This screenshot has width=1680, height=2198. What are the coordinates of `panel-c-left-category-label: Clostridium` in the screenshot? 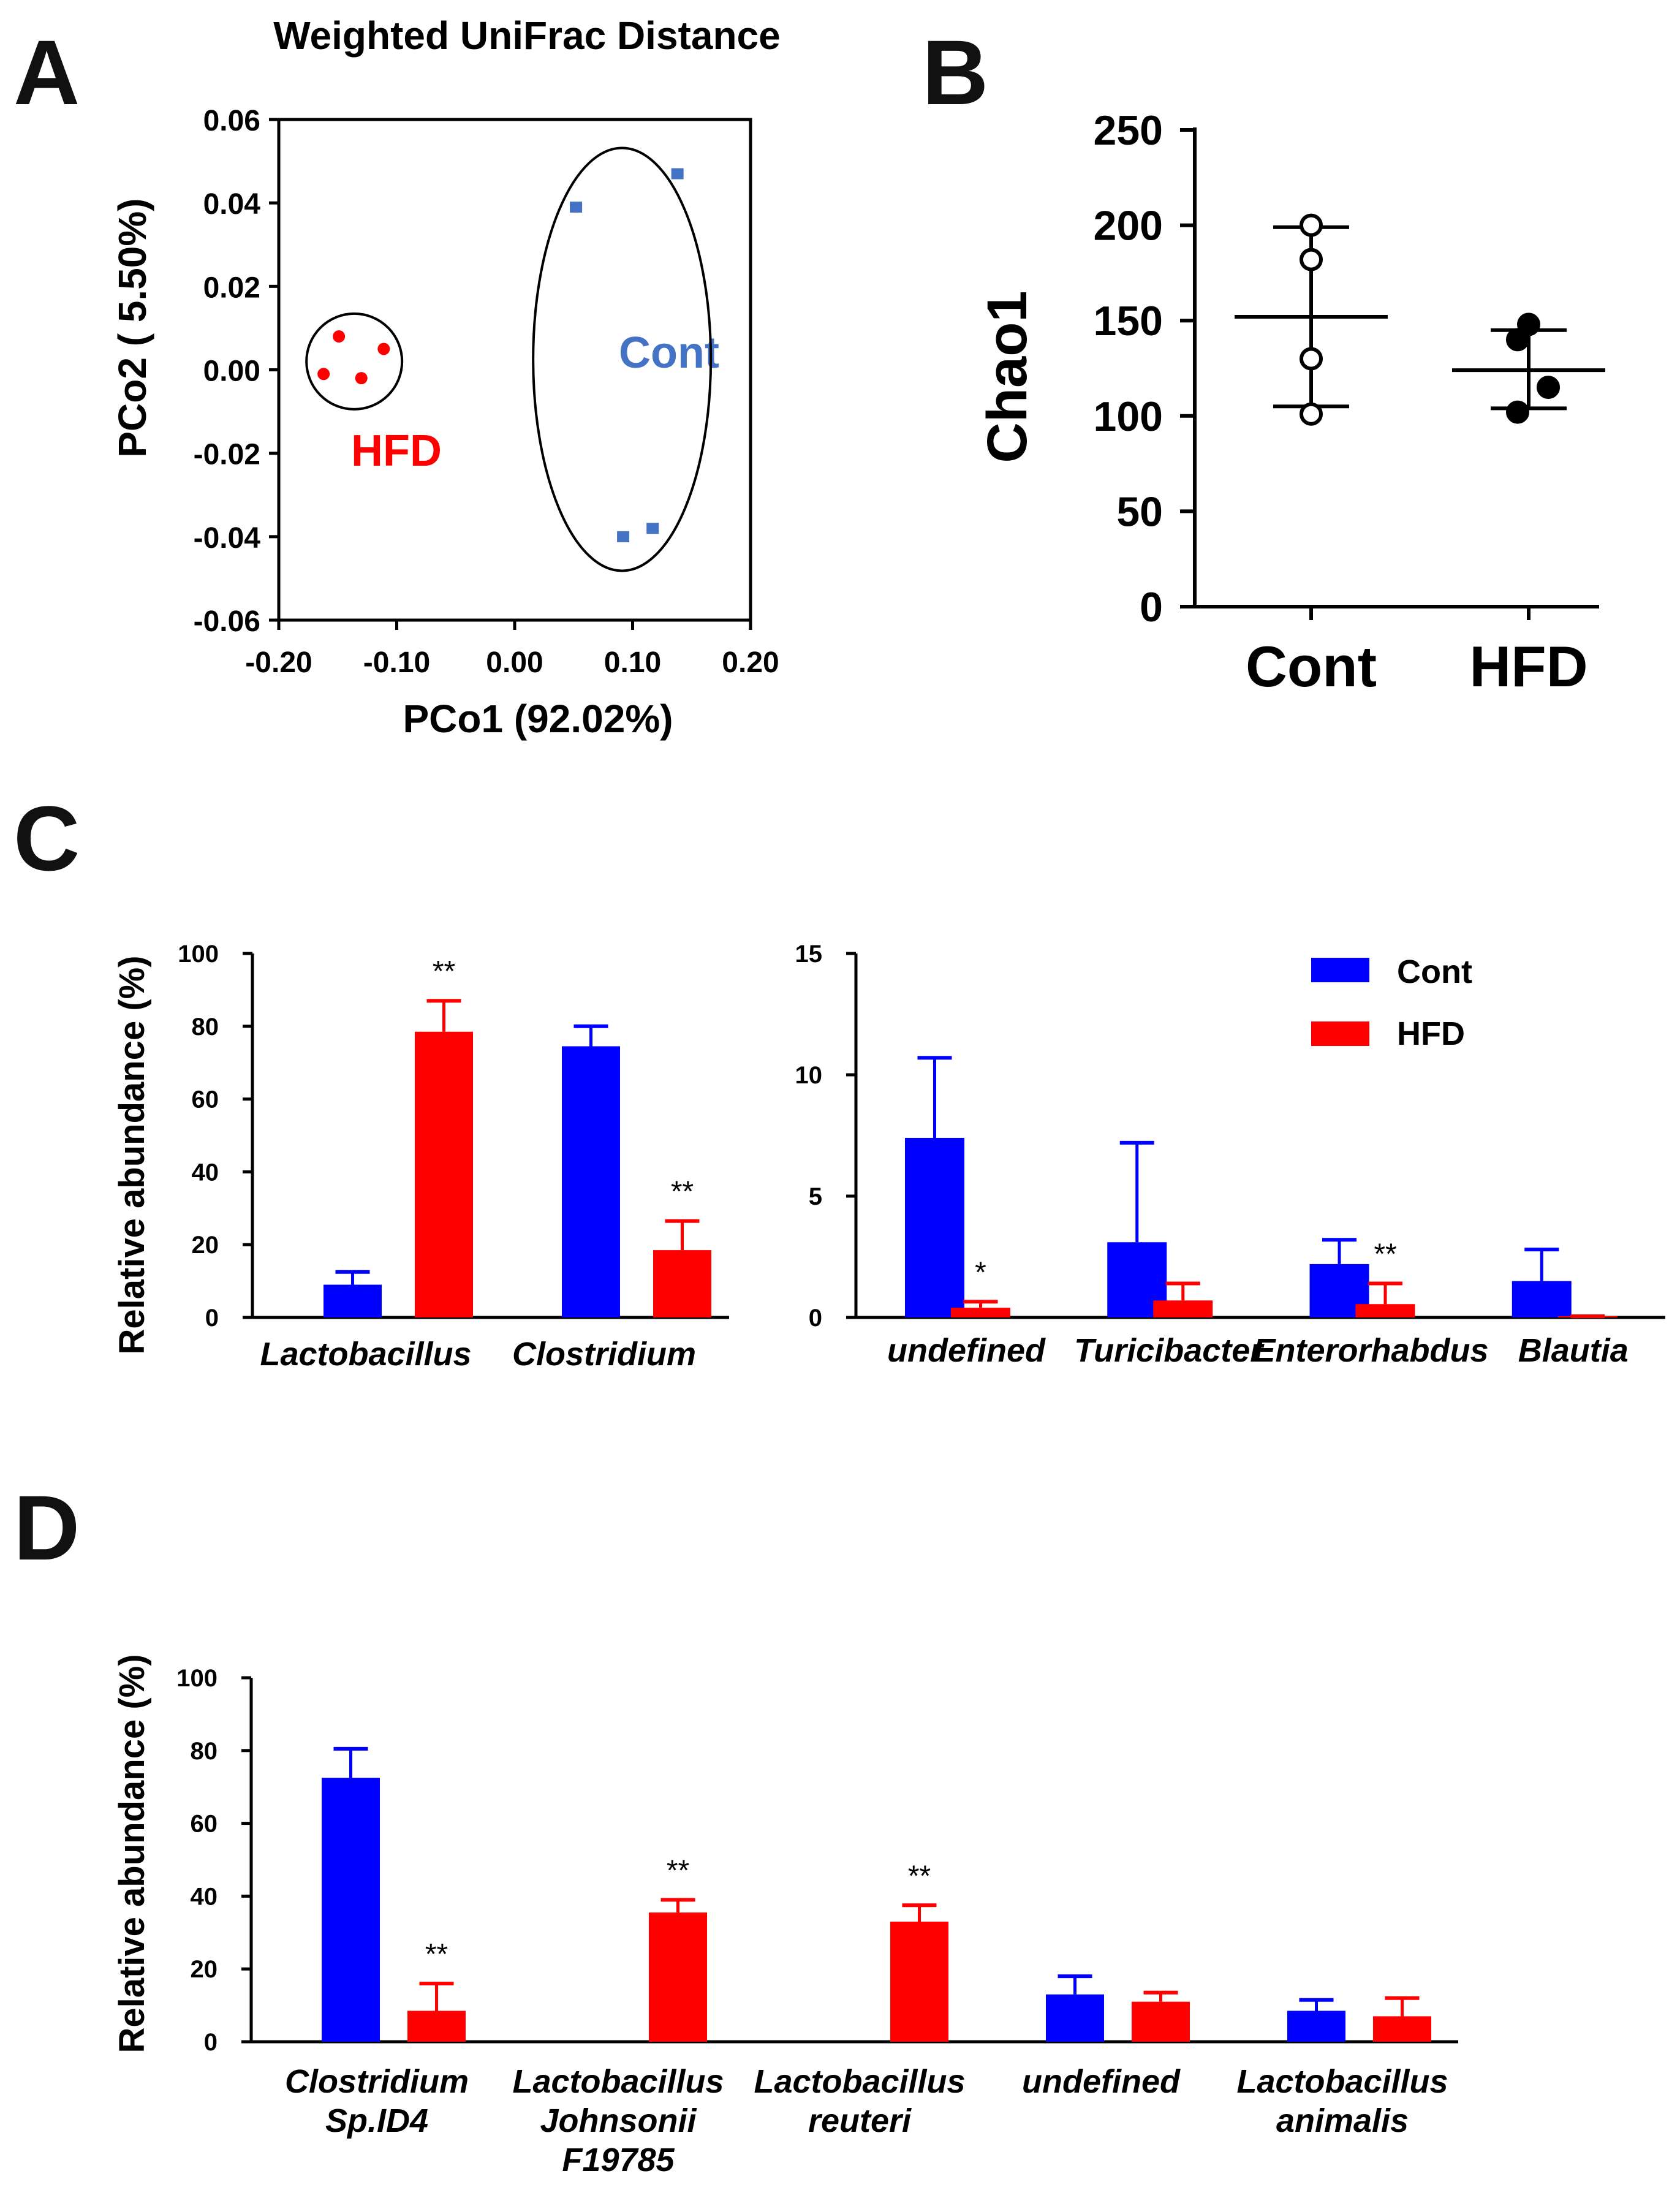 It's located at (604, 1355).